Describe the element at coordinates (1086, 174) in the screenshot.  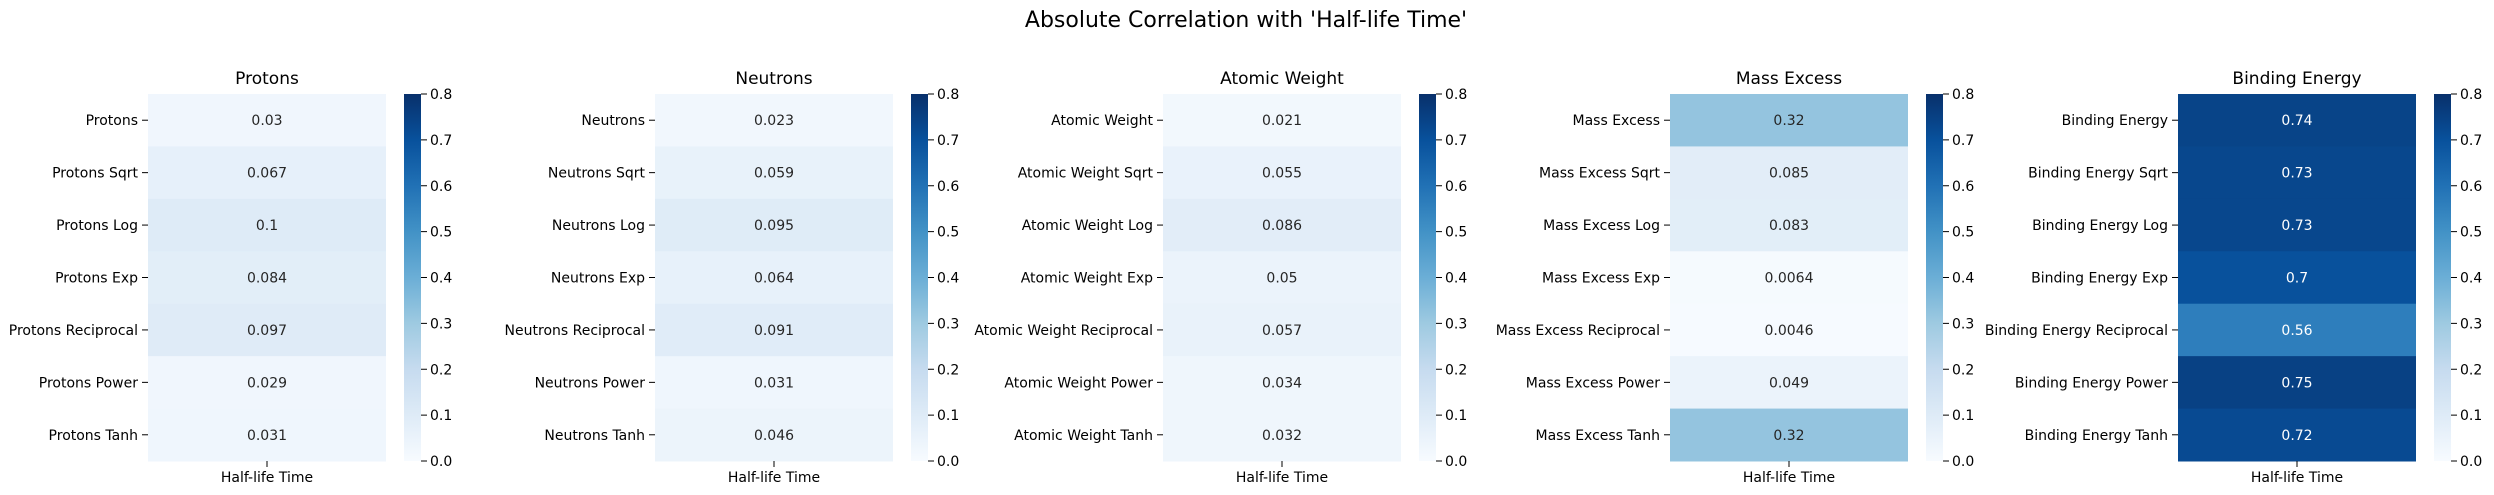
I see `row-tick-label: Atomic Weight Sqrt` at that location.